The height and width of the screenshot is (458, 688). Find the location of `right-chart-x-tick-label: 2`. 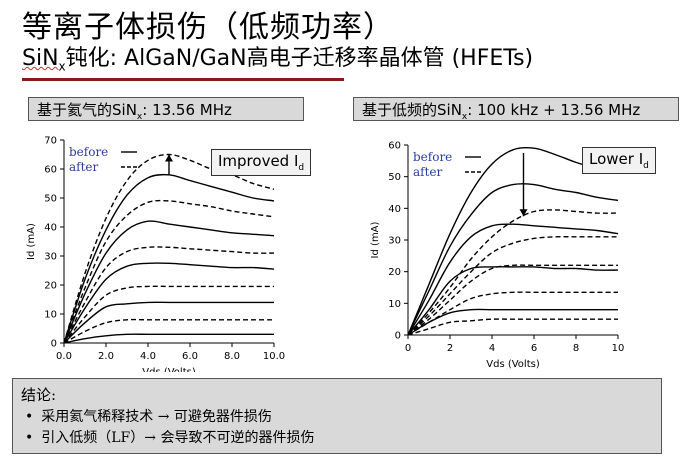

right-chart-x-tick-label: 2 is located at coordinates (450, 348).